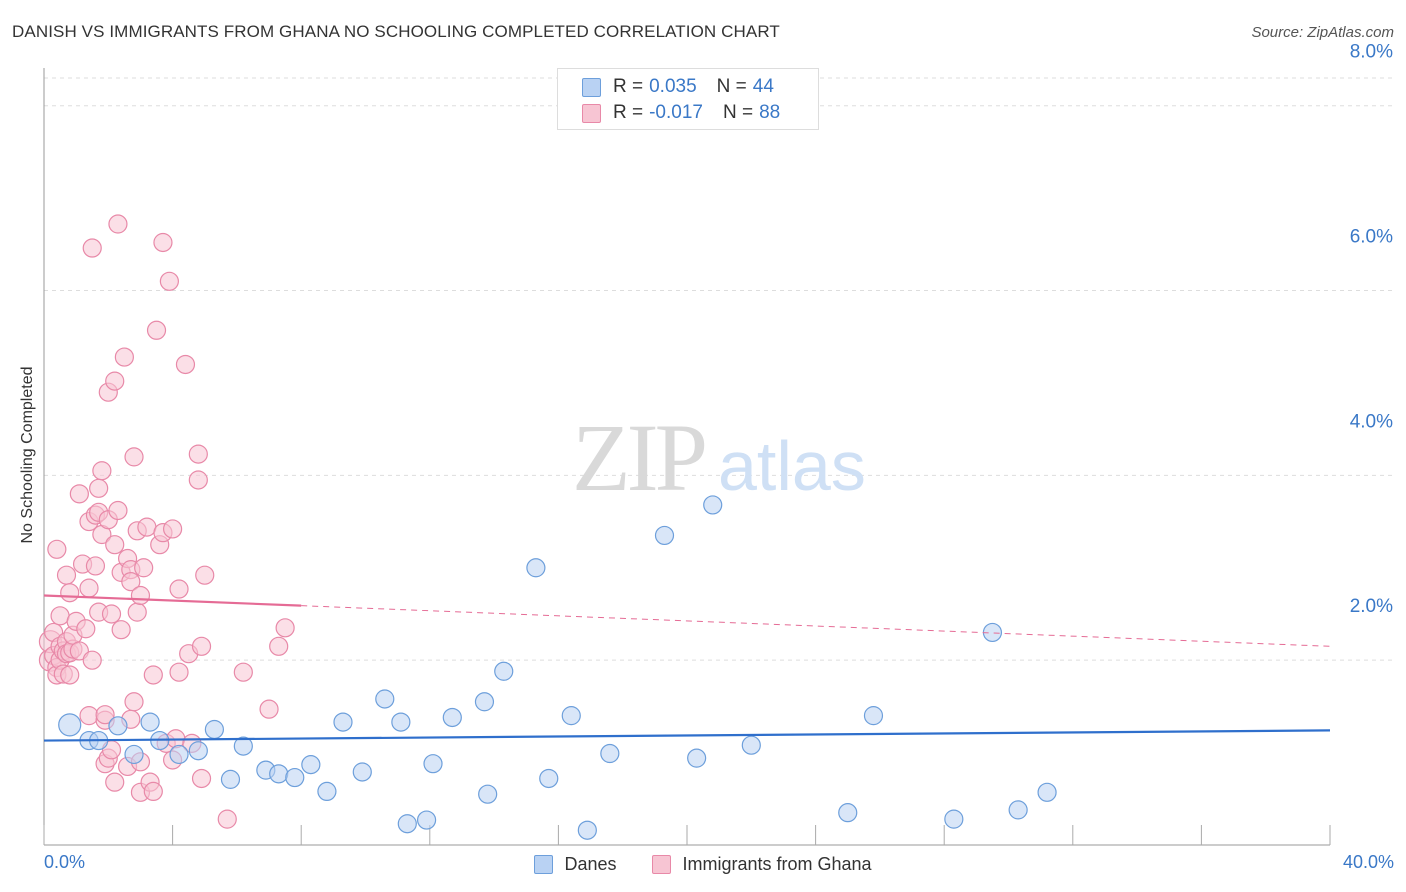  I want to click on legend-row-ghana: R = -0.017 N = 88, so click(681, 113).